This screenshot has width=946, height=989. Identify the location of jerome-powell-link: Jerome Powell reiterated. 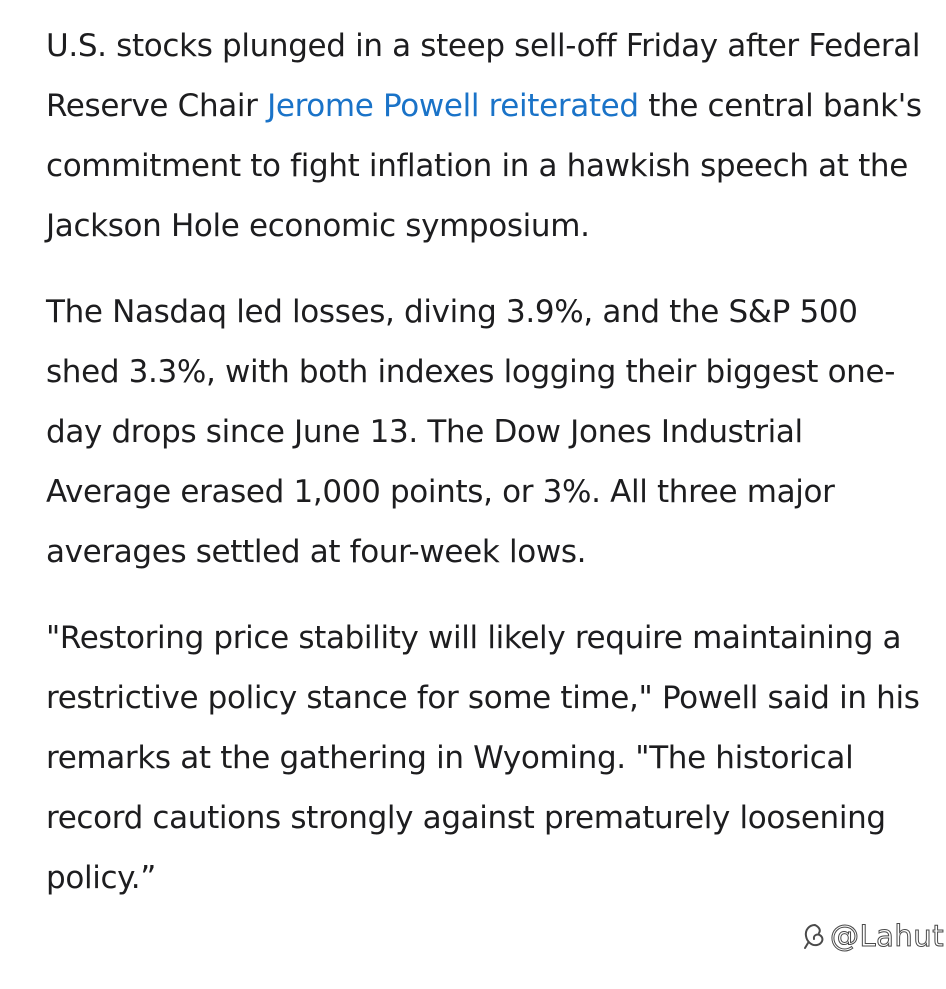
(453, 106).